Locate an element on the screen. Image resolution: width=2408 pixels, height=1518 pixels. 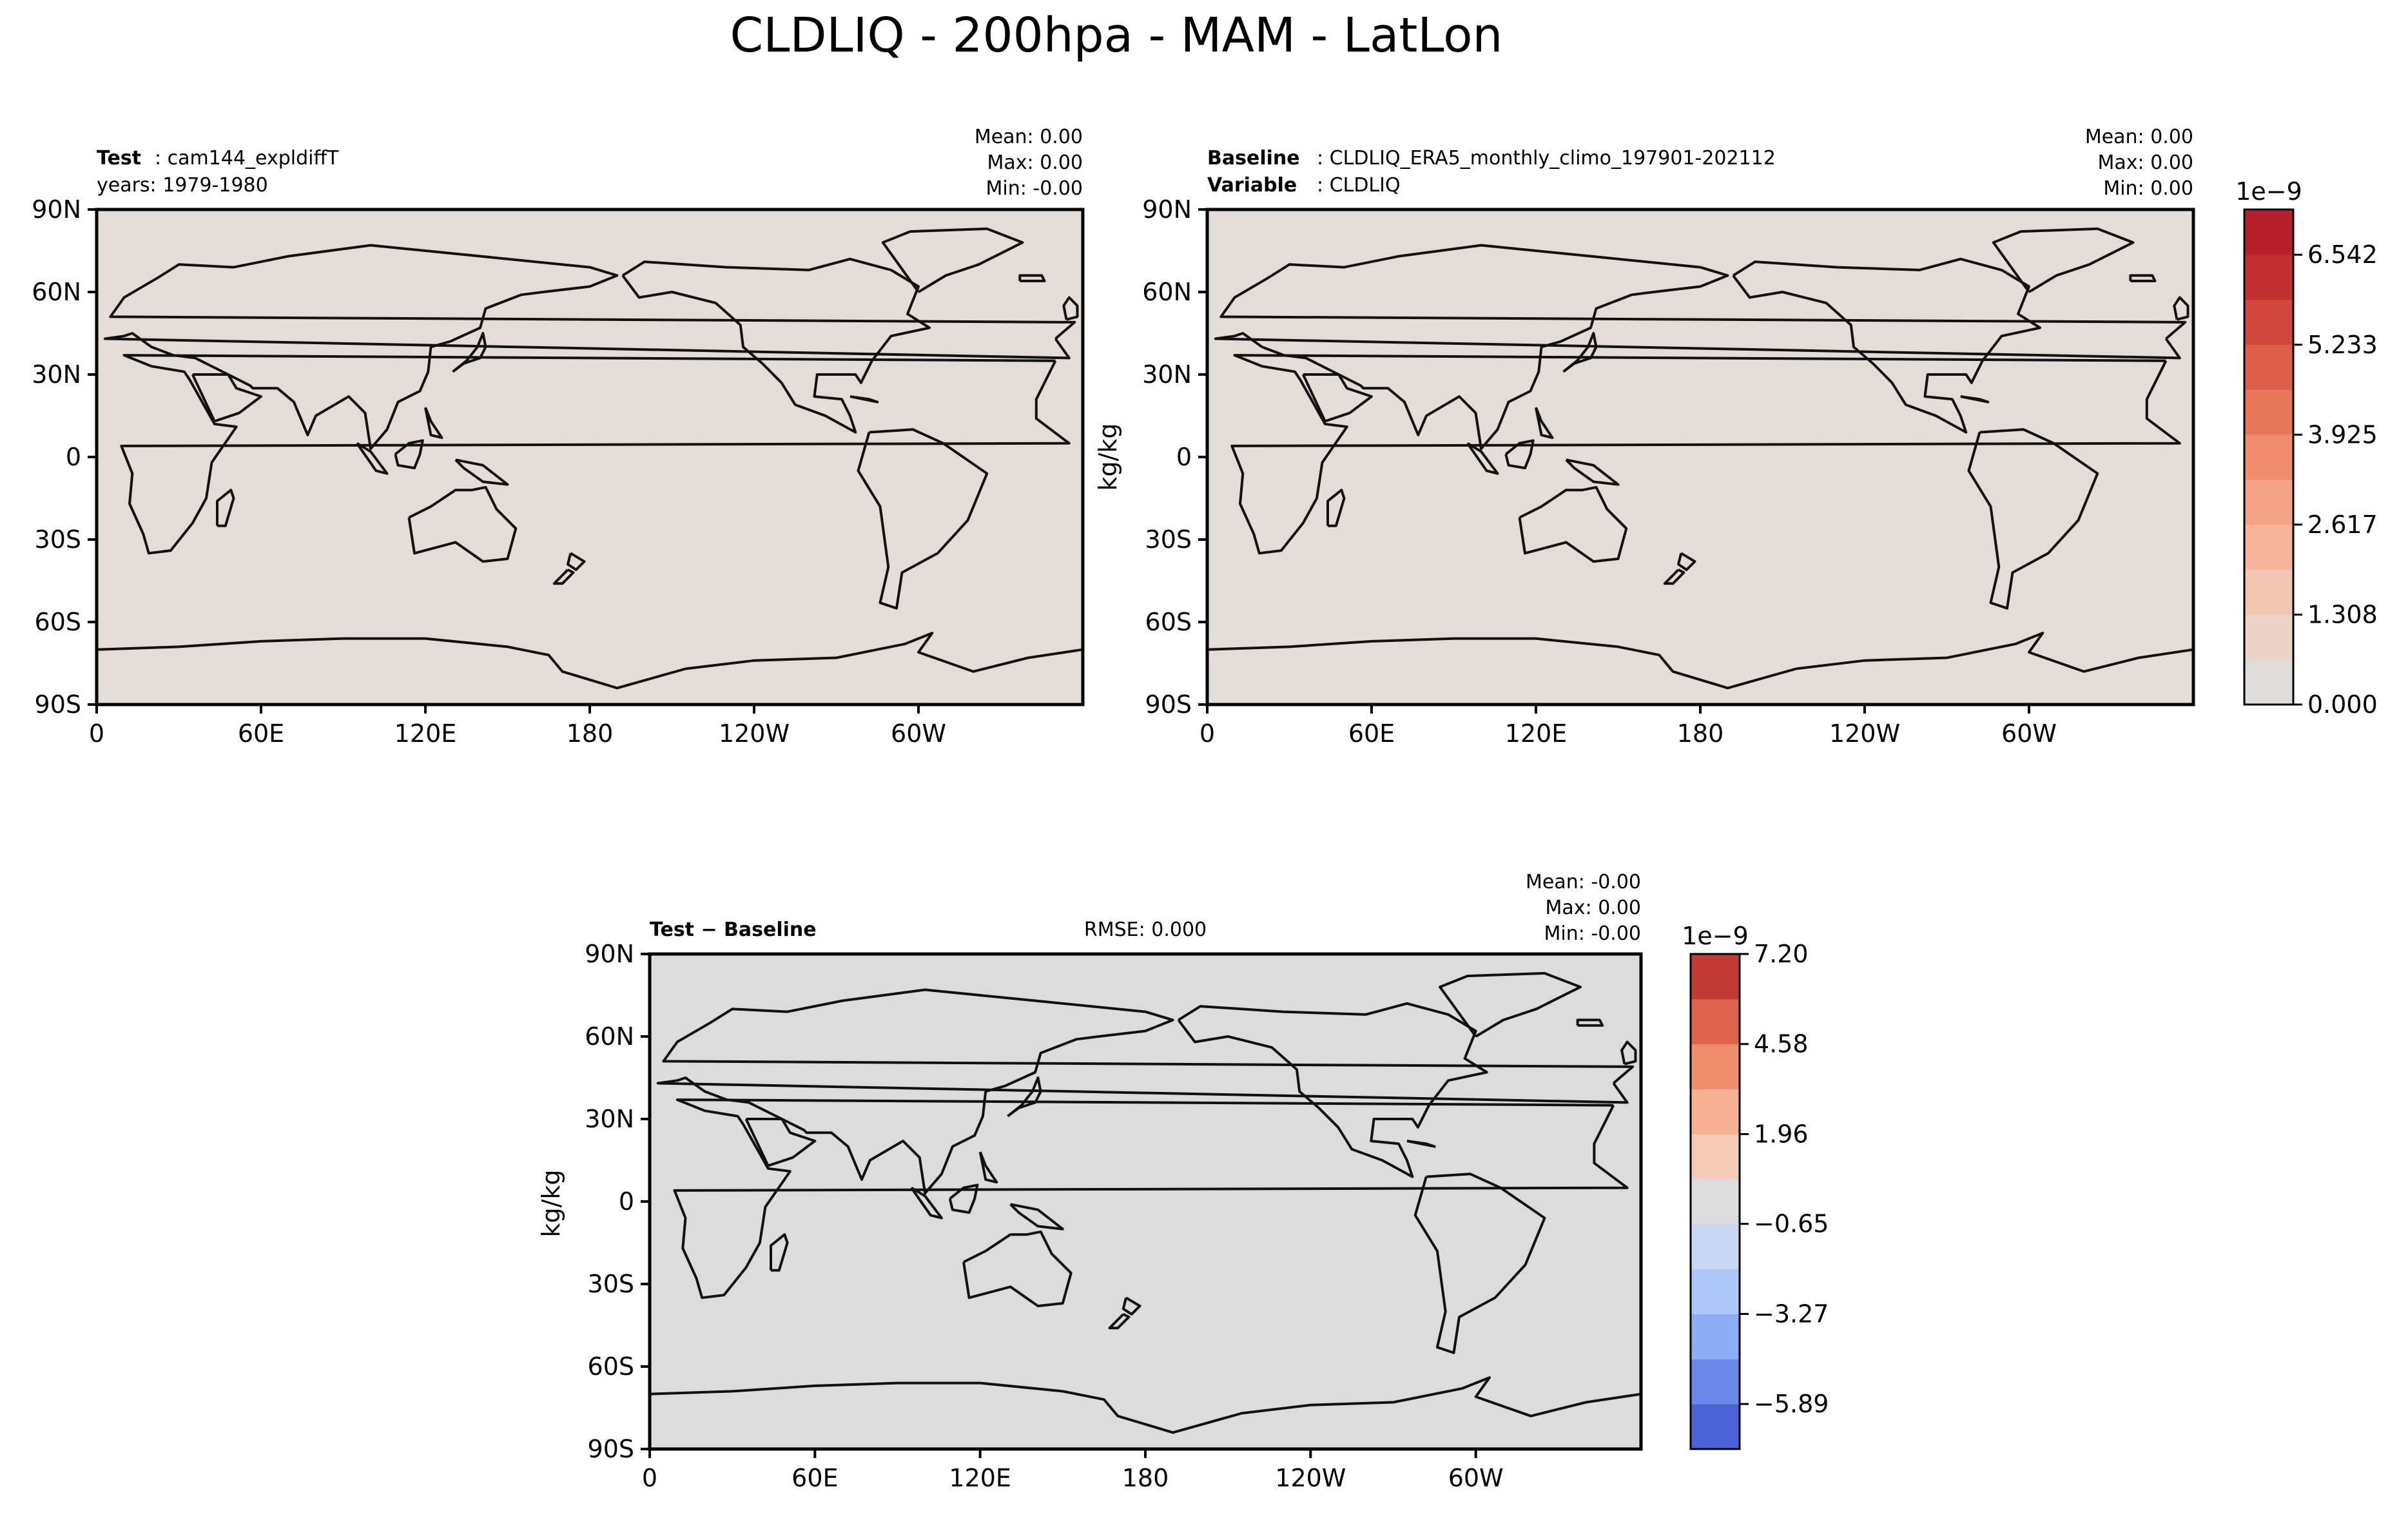
panel-difference-mean: Mean: -0.00 is located at coordinates (1583, 882).